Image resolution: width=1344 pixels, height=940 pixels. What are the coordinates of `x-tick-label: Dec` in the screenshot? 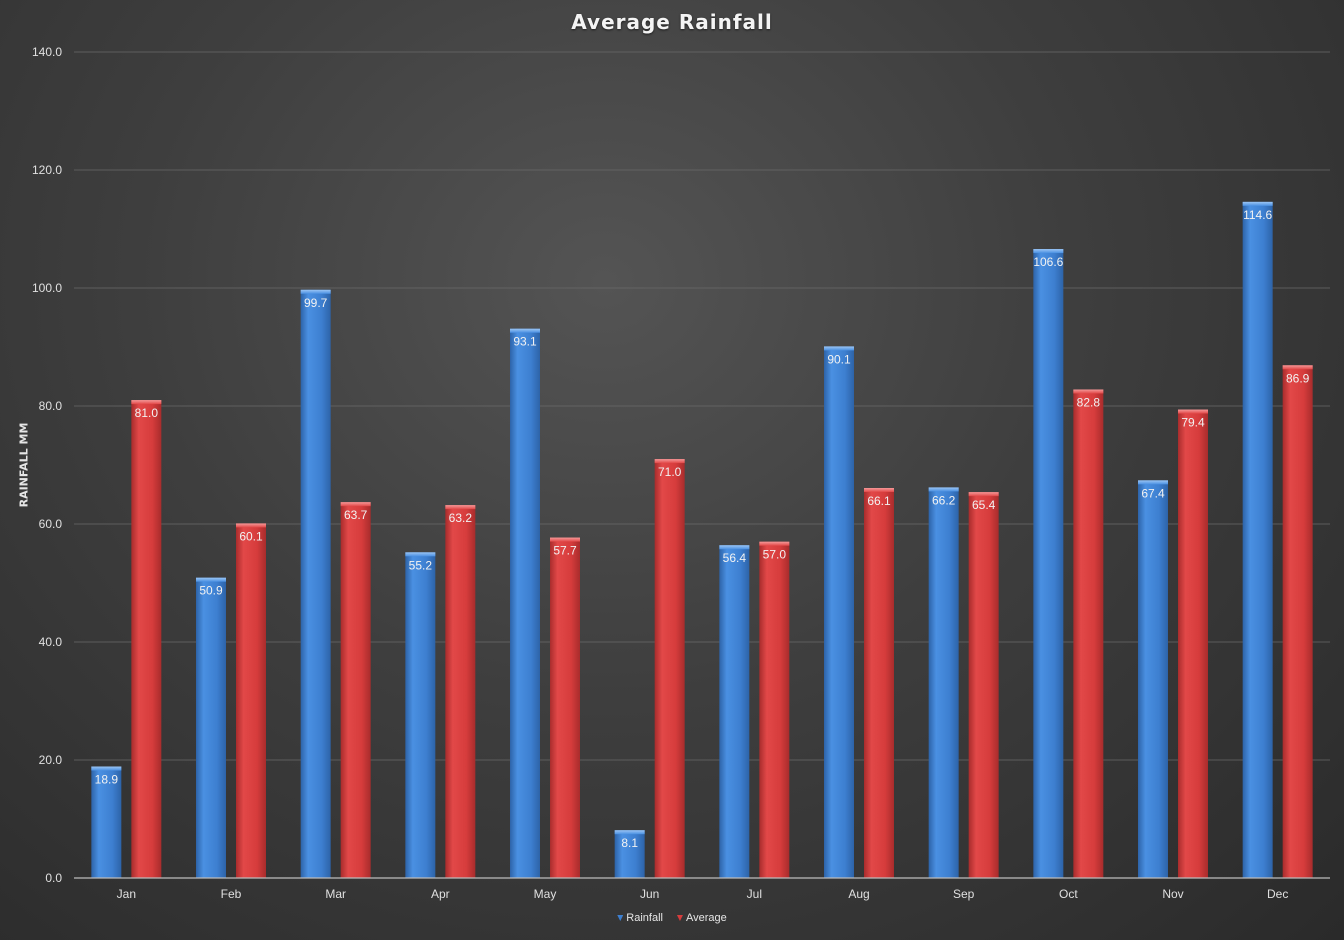 It's located at (1277, 894).